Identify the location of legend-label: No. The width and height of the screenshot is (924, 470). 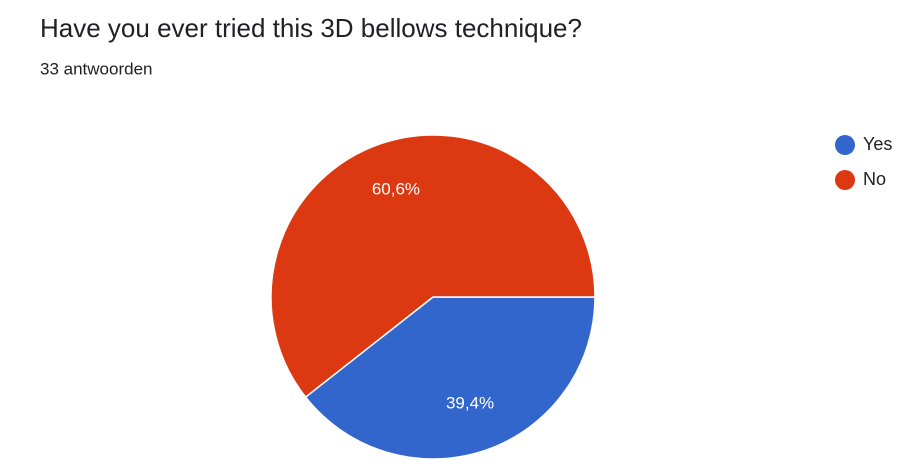
(874, 179).